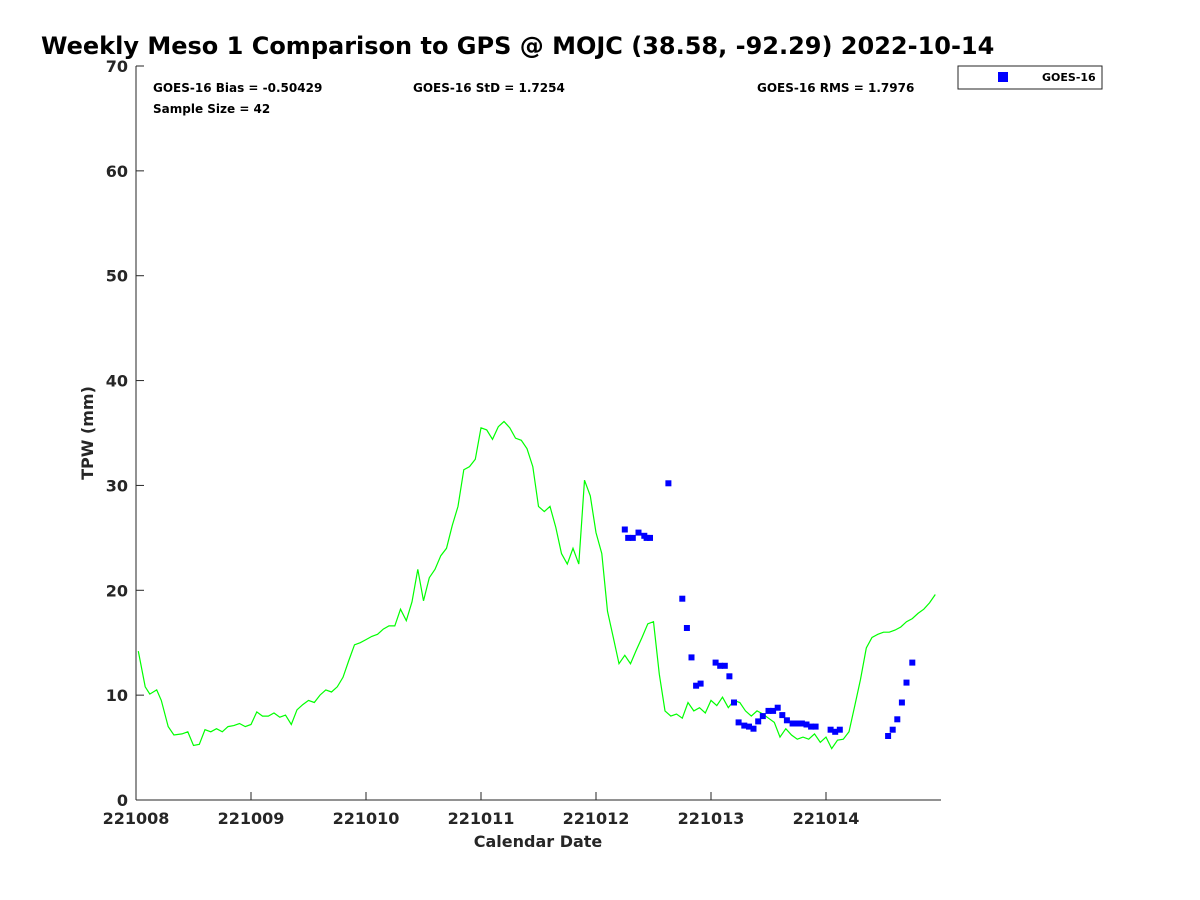 Image resolution: width=1200 pixels, height=900 pixels. I want to click on legend-box, so click(1030, 77).